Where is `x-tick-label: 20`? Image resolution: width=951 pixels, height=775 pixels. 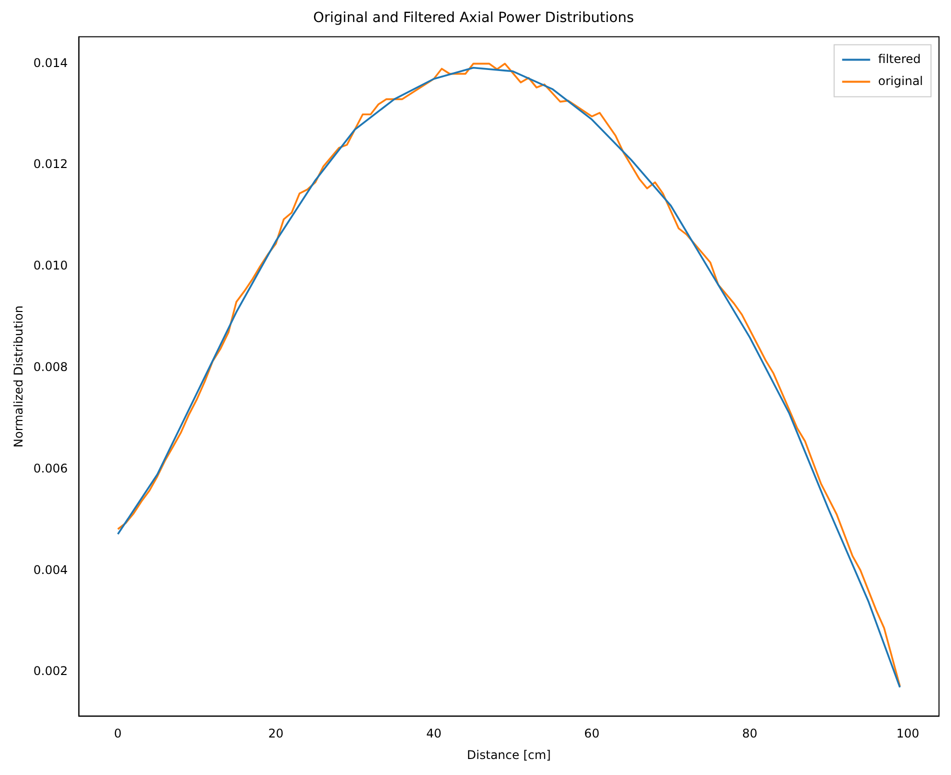 x-tick-label: 20 is located at coordinates (276, 733).